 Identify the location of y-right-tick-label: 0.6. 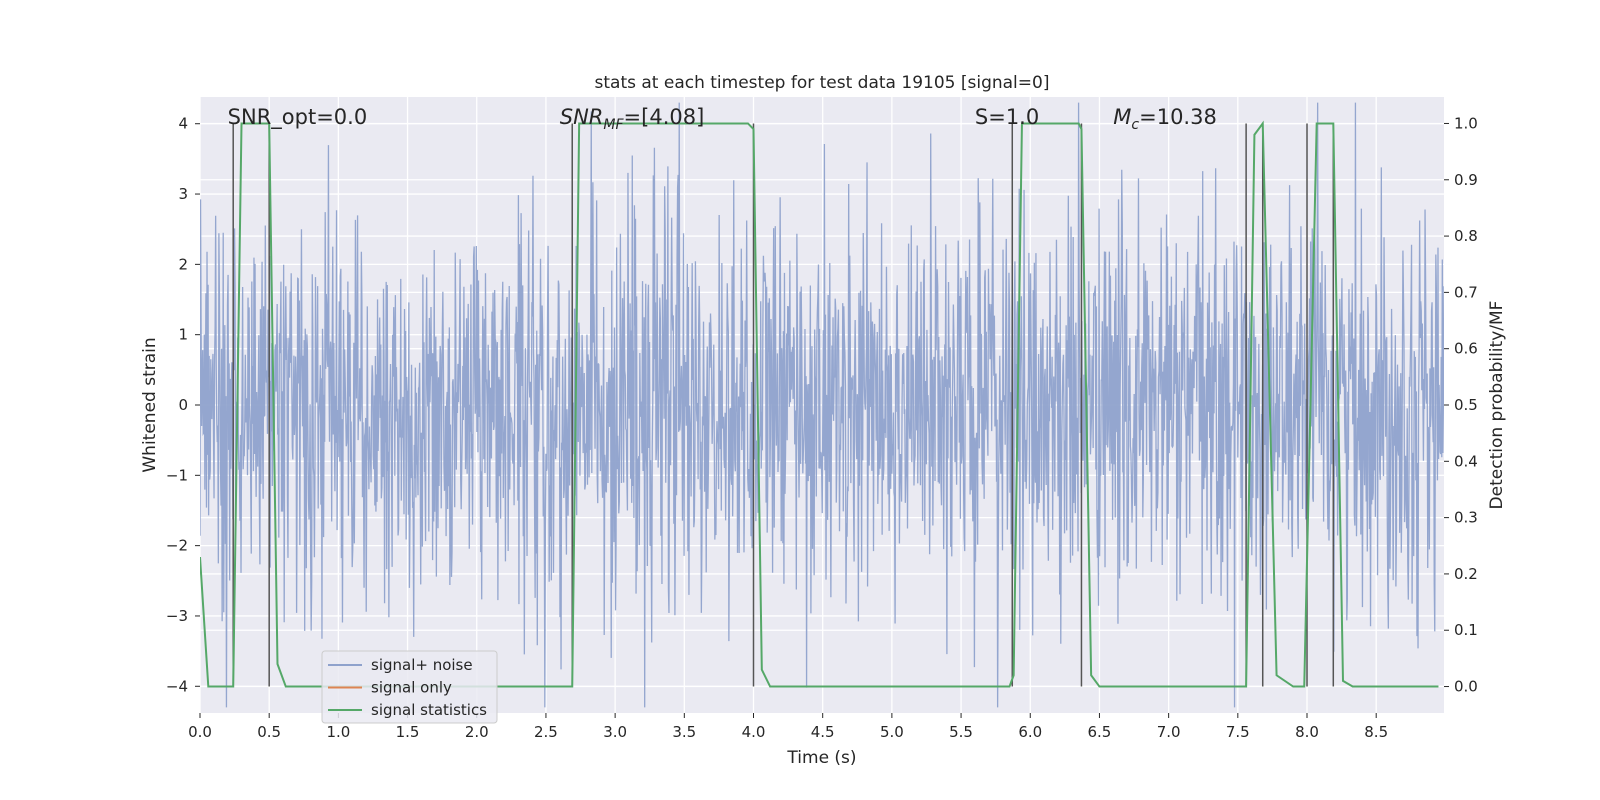
(1466, 349).